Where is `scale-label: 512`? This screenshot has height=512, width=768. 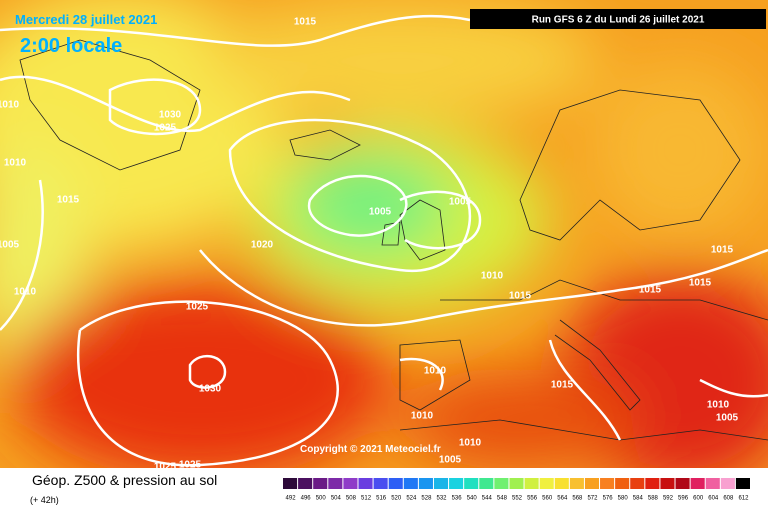 scale-label: 512 is located at coordinates (366, 499).